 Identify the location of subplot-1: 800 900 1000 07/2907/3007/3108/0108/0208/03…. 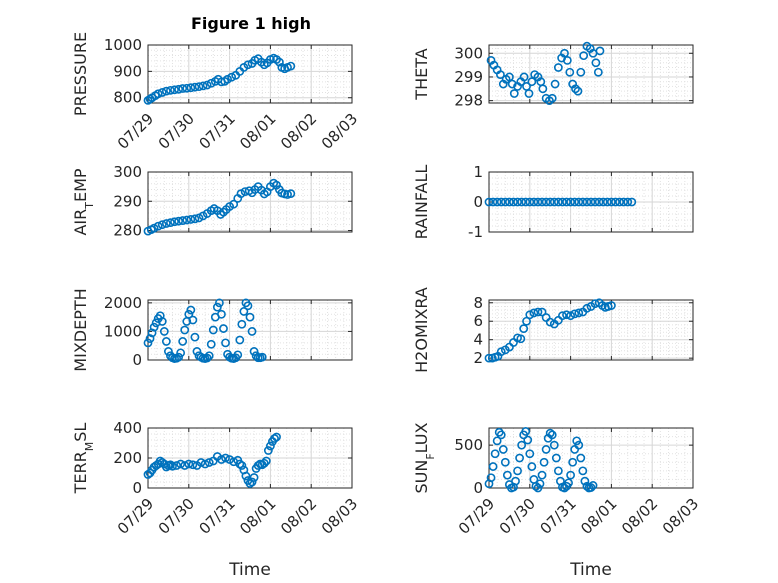
(216, 92).